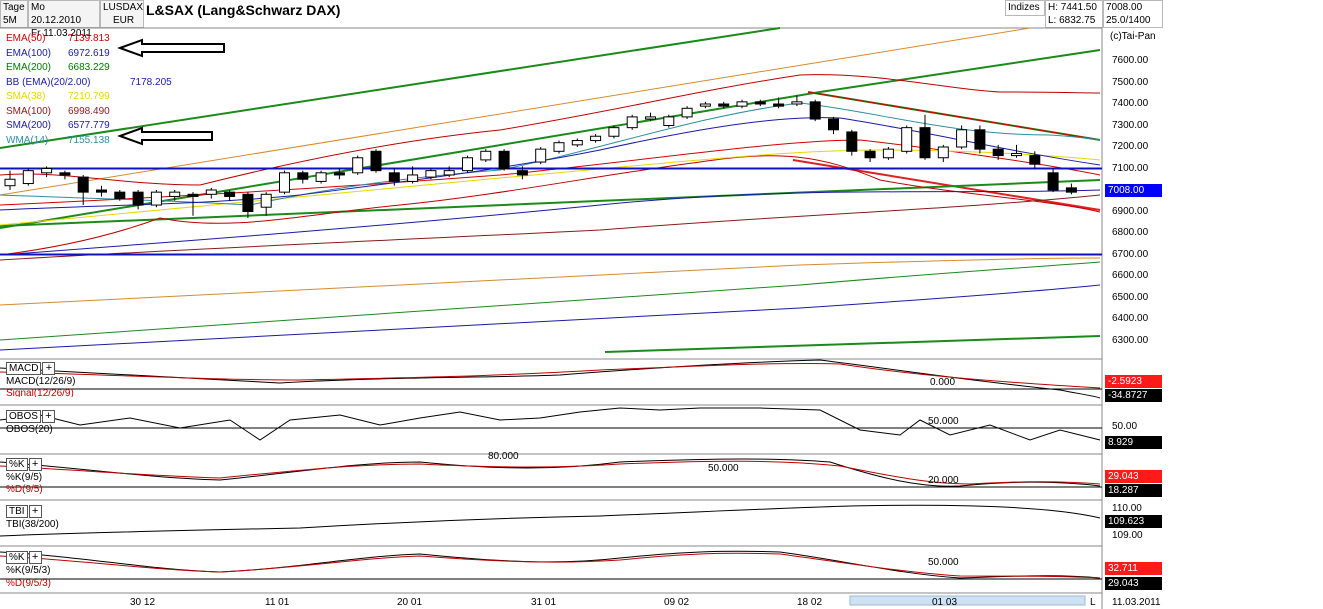  What do you see at coordinates (1025, 8) in the screenshot?
I see `index-cell: Indizes` at bounding box center [1025, 8].